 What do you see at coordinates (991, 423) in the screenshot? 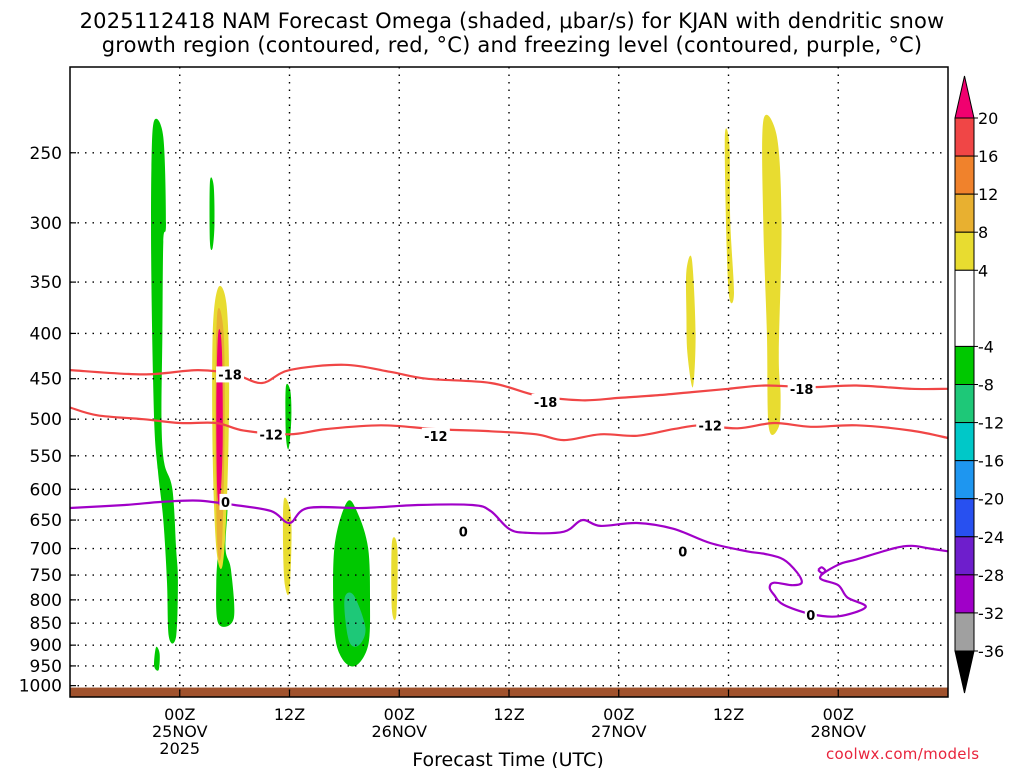
I see `colorbar-label: -12` at bounding box center [991, 423].